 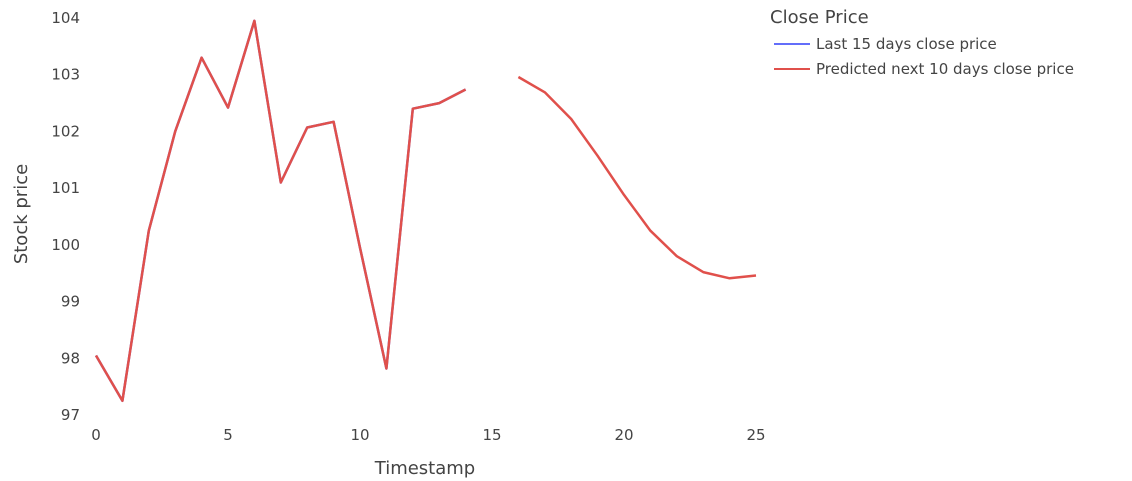 I want to click on y-axis-ticks: 97 98 99 100 101 102 103 104, so click(x=65, y=216).